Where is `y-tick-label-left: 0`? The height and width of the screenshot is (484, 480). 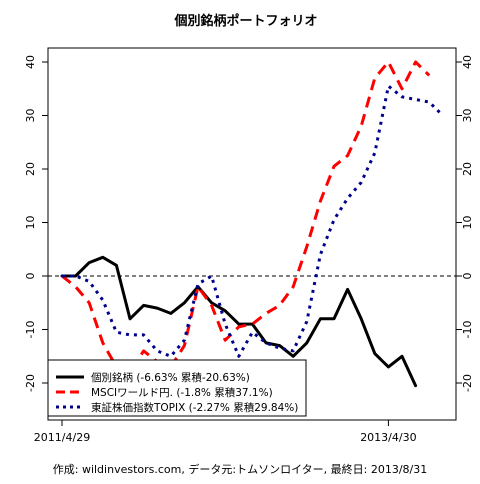
y-tick-label-left: 0 is located at coordinates (30, 276).